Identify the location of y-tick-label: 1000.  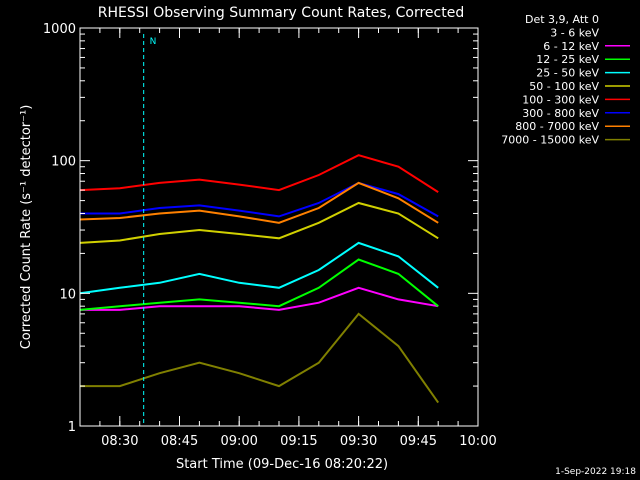
(59, 29).